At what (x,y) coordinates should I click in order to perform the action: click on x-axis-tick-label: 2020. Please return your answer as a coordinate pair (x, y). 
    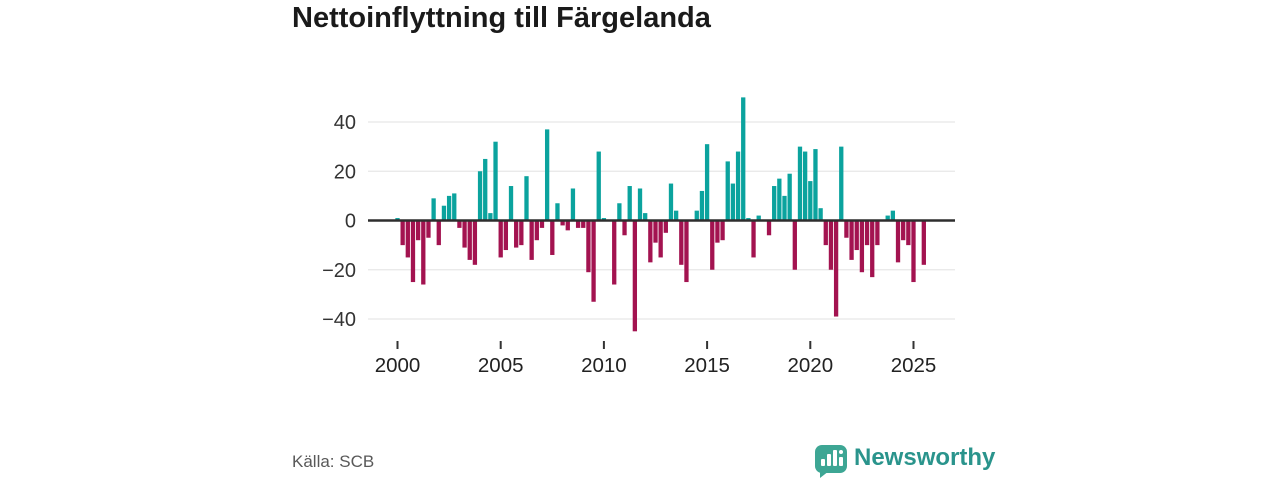
    Looking at the image, I should click on (810, 365).